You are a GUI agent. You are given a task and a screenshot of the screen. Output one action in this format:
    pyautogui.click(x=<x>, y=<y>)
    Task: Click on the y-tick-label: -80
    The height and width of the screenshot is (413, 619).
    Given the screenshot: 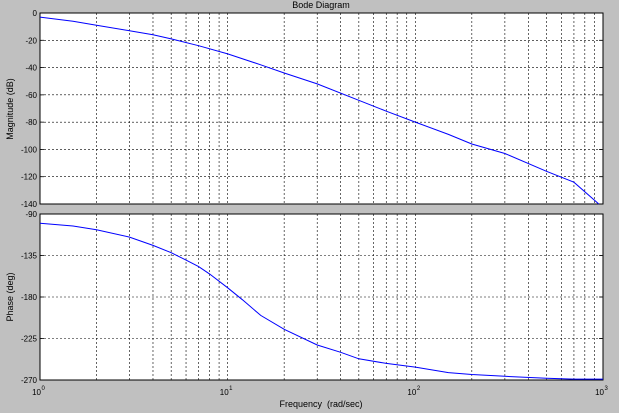 What is the action you would take?
    pyautogui.click(x=31, y=122)
    